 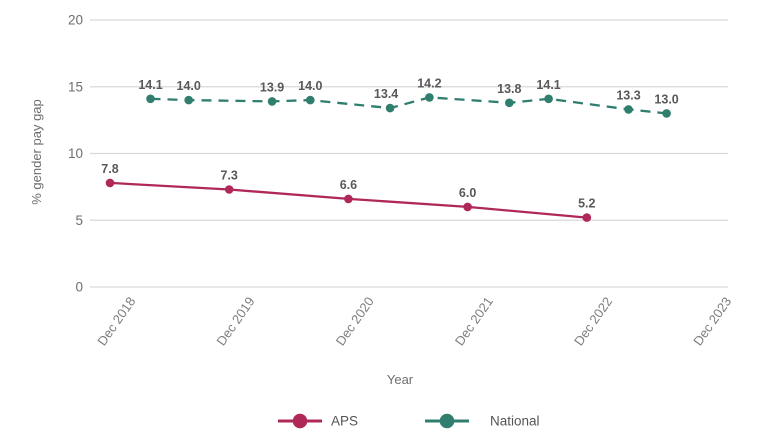 I want to click on national-value-label: 13.0, so click(x=666, y=99).